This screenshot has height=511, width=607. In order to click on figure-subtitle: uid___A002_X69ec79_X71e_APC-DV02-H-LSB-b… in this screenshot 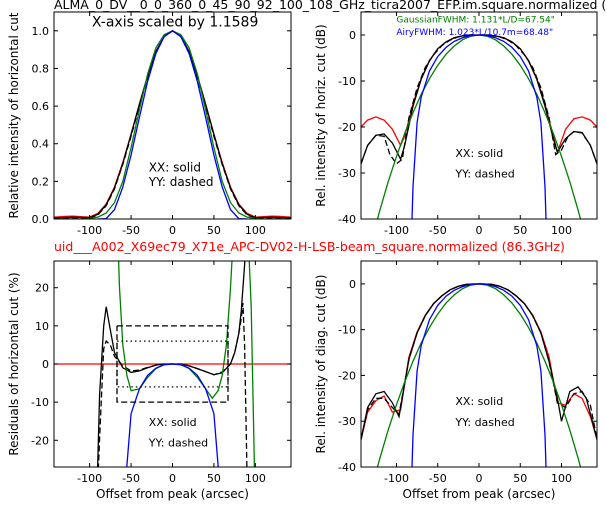, I will do `click(309, 246)`.